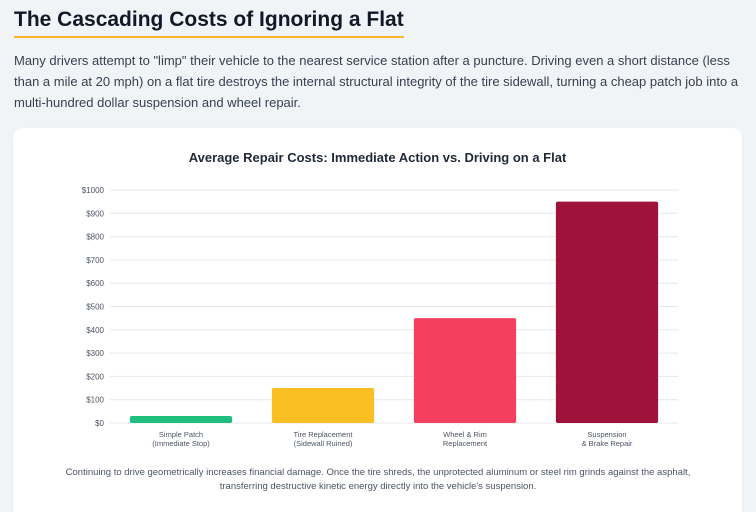 Image resolution: width=756 pixels, height=512 pixels. I want to click on x-tick-label: Tire Replacement, so click(324, 434).